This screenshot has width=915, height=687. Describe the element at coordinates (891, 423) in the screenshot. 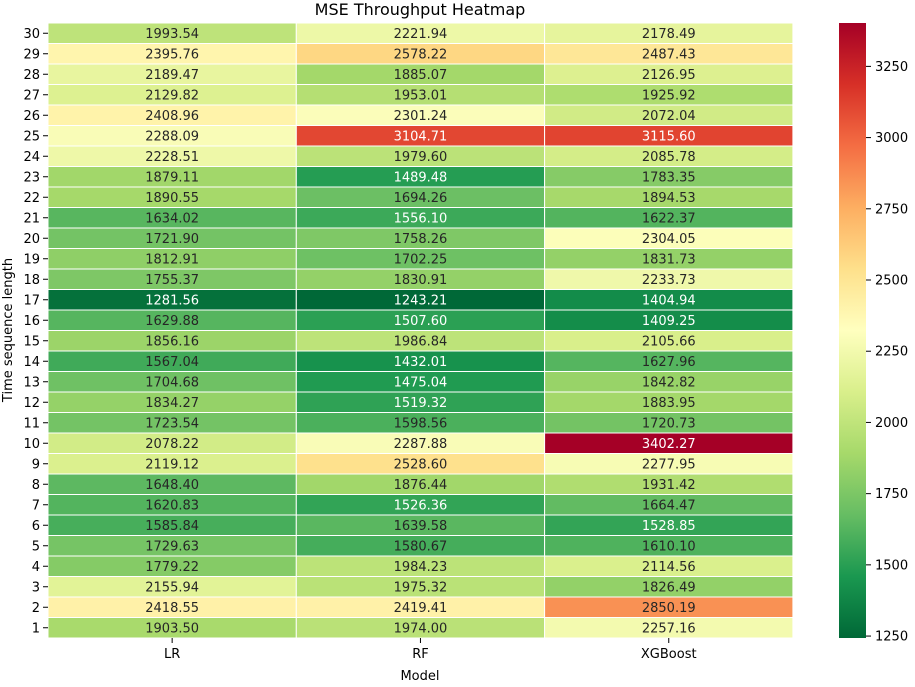

I see `colorbar-tick-label: 2000` at that location.